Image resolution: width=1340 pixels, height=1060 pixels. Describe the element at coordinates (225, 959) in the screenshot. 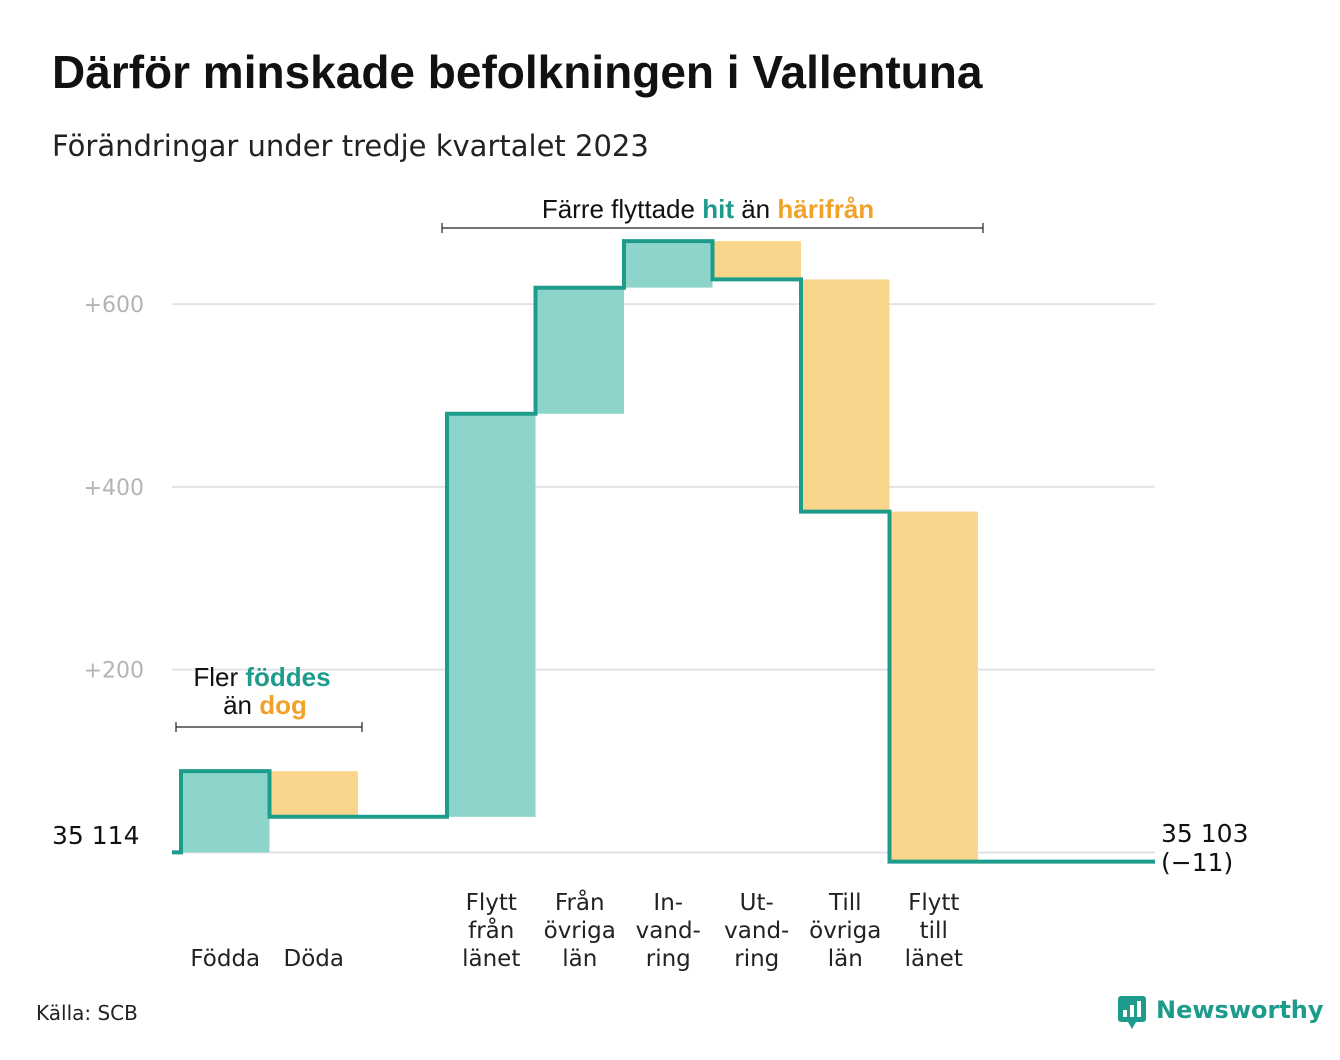

I see `category-label: Födda` at that location.